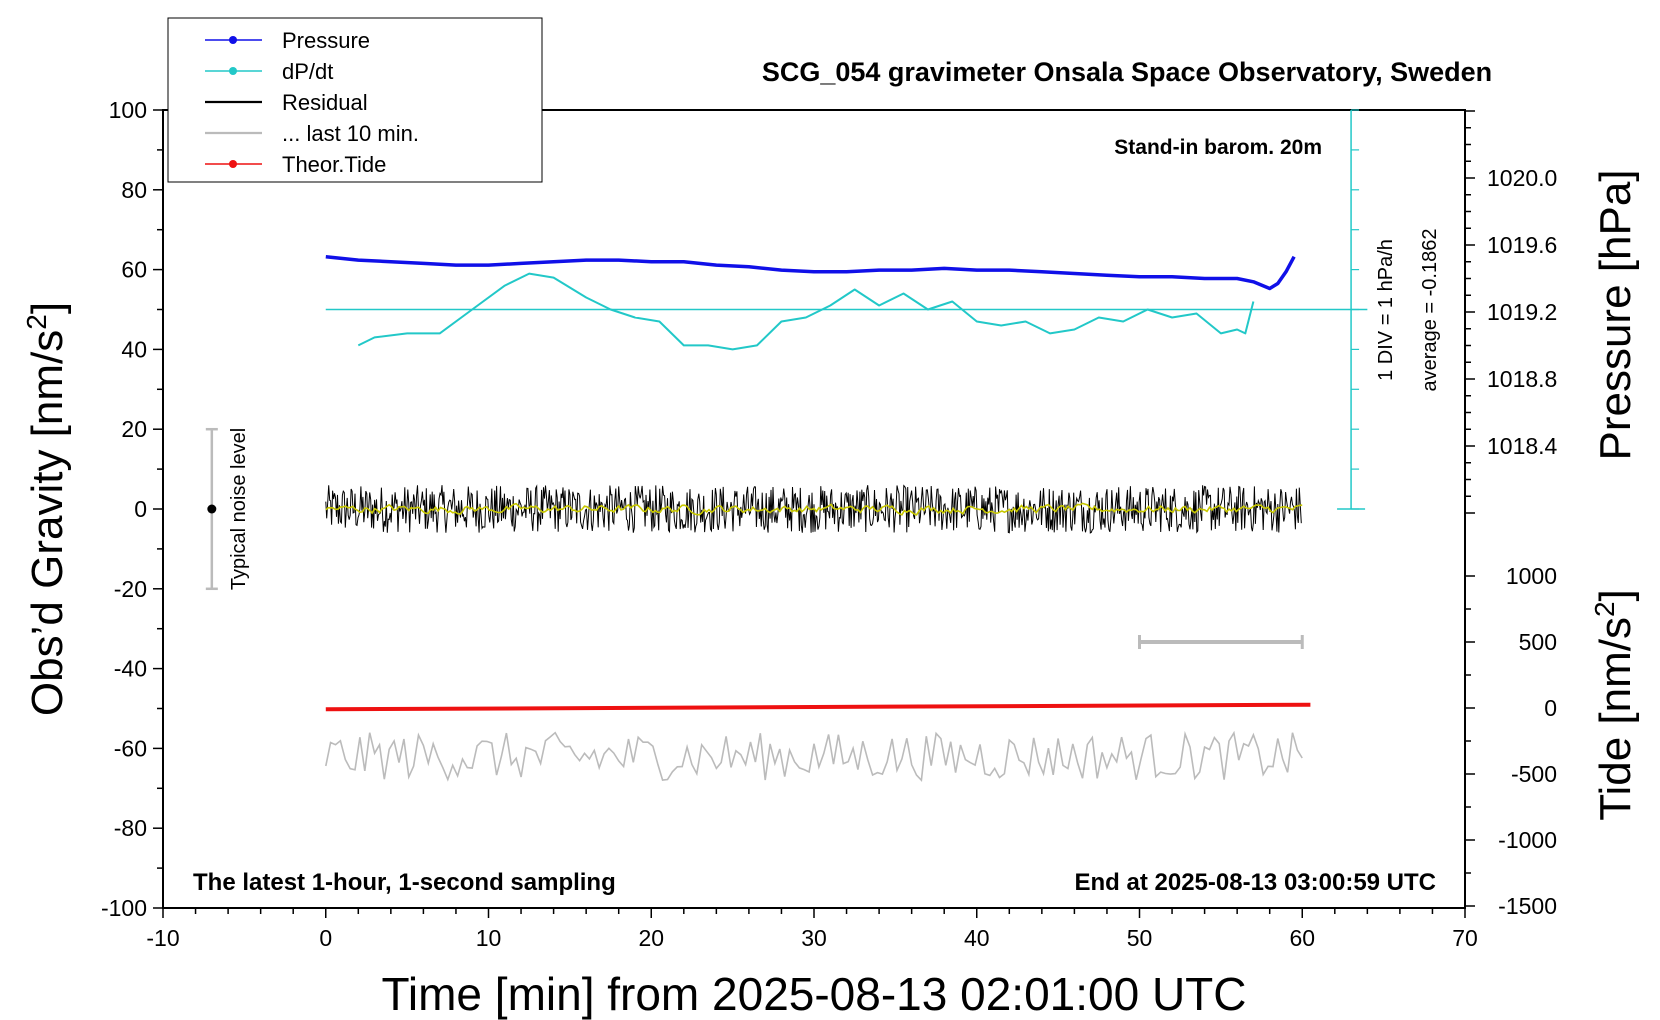 Image resolution: width=1660 pixels, height=1020 pixels. I want to click on y-tick-label: 0, so click(140, 509).